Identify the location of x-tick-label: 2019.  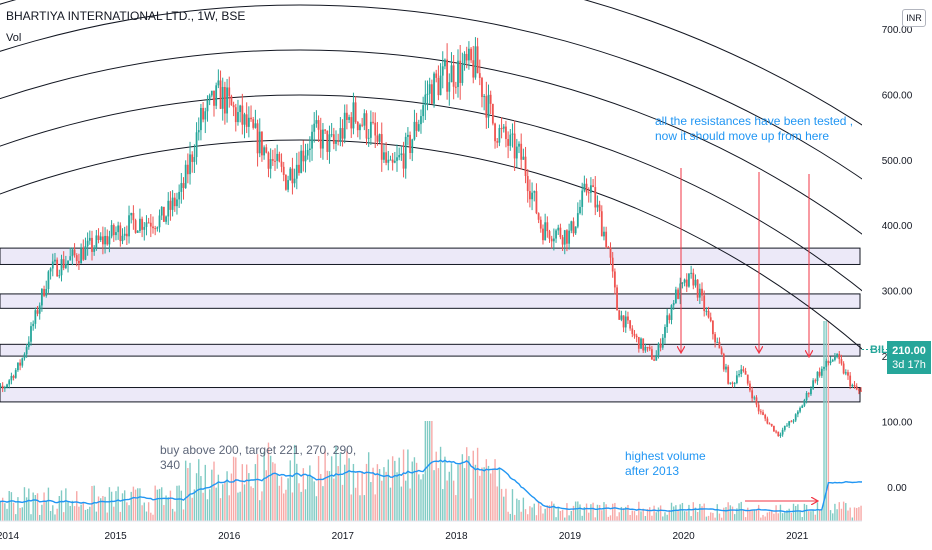
(570, 536).